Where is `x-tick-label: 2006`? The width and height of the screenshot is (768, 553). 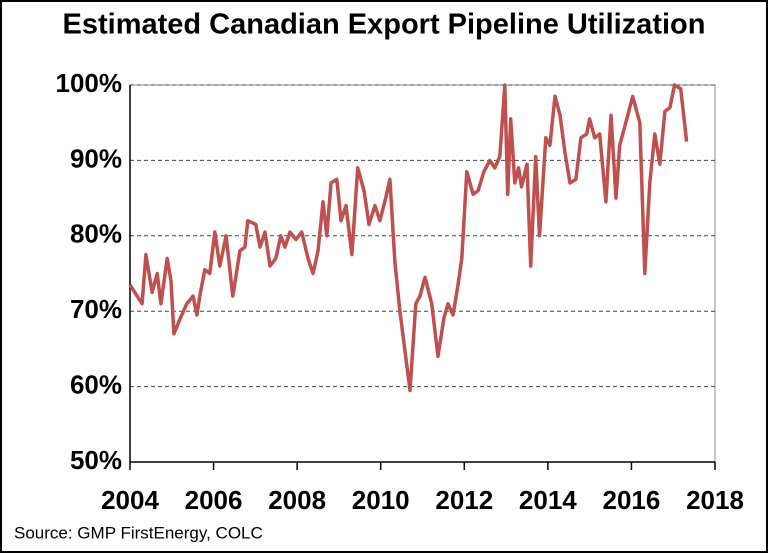
x-tick-label: 2006 is located at coordinates (214, 500).